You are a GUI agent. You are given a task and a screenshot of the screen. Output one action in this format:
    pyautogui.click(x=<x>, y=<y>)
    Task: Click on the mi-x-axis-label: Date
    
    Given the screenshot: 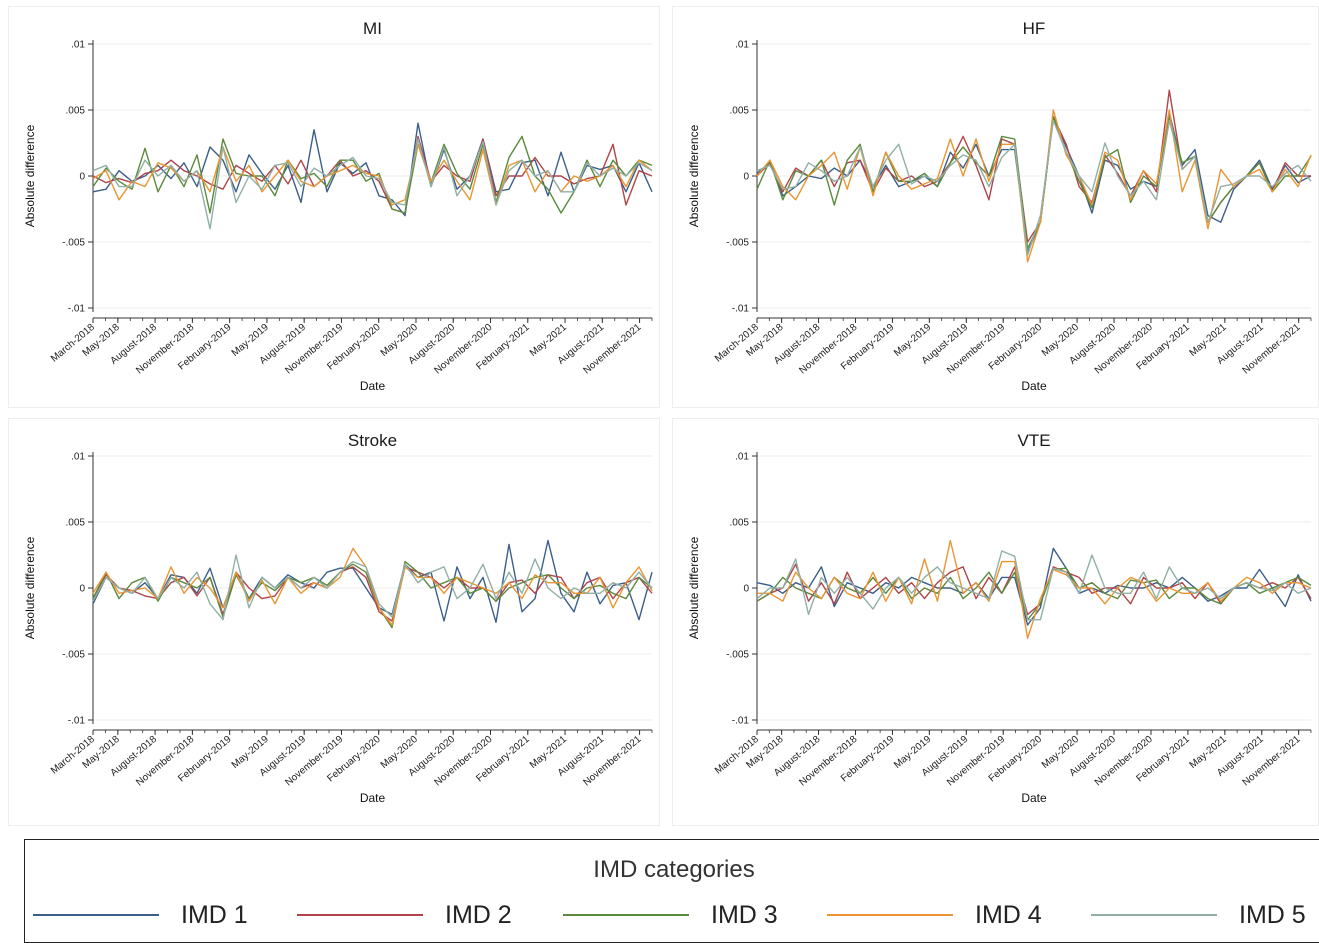 What is the action you would take?
    pyautogui.click(x=373, y=386)
    